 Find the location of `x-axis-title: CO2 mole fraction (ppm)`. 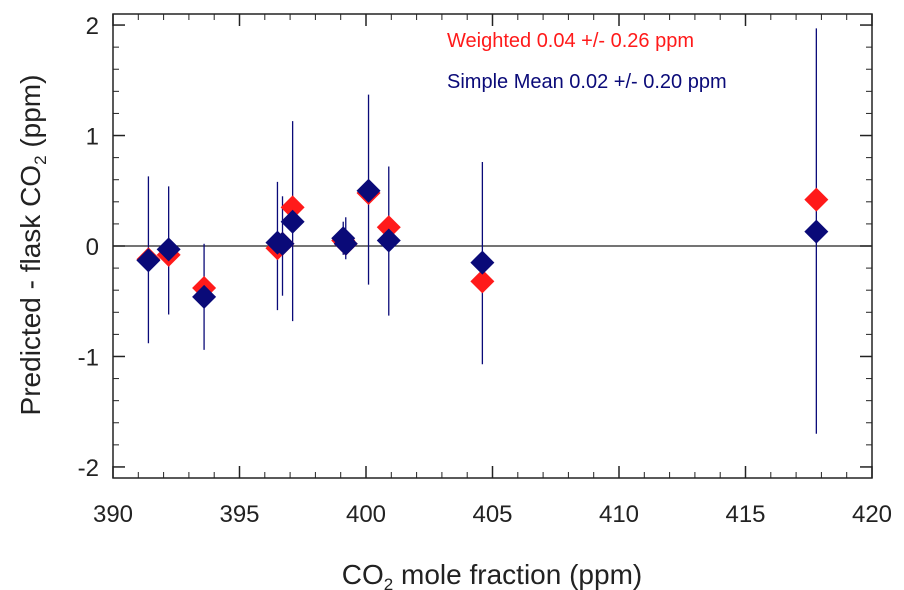

x-axis-title: CO2 mole fraction (ppm) is located at coordinates (492, 574).